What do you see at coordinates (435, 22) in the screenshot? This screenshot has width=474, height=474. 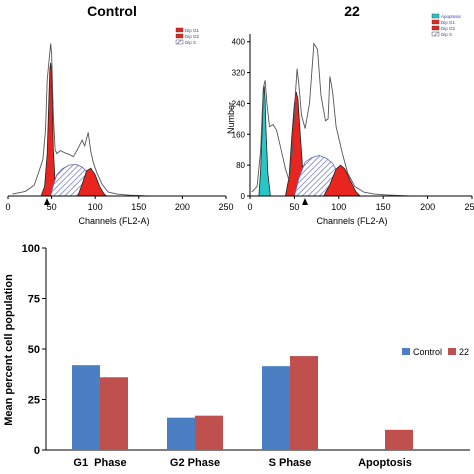 I see `compound-22-legend-swatch-dip-g1` at bounding box center [435, 22].